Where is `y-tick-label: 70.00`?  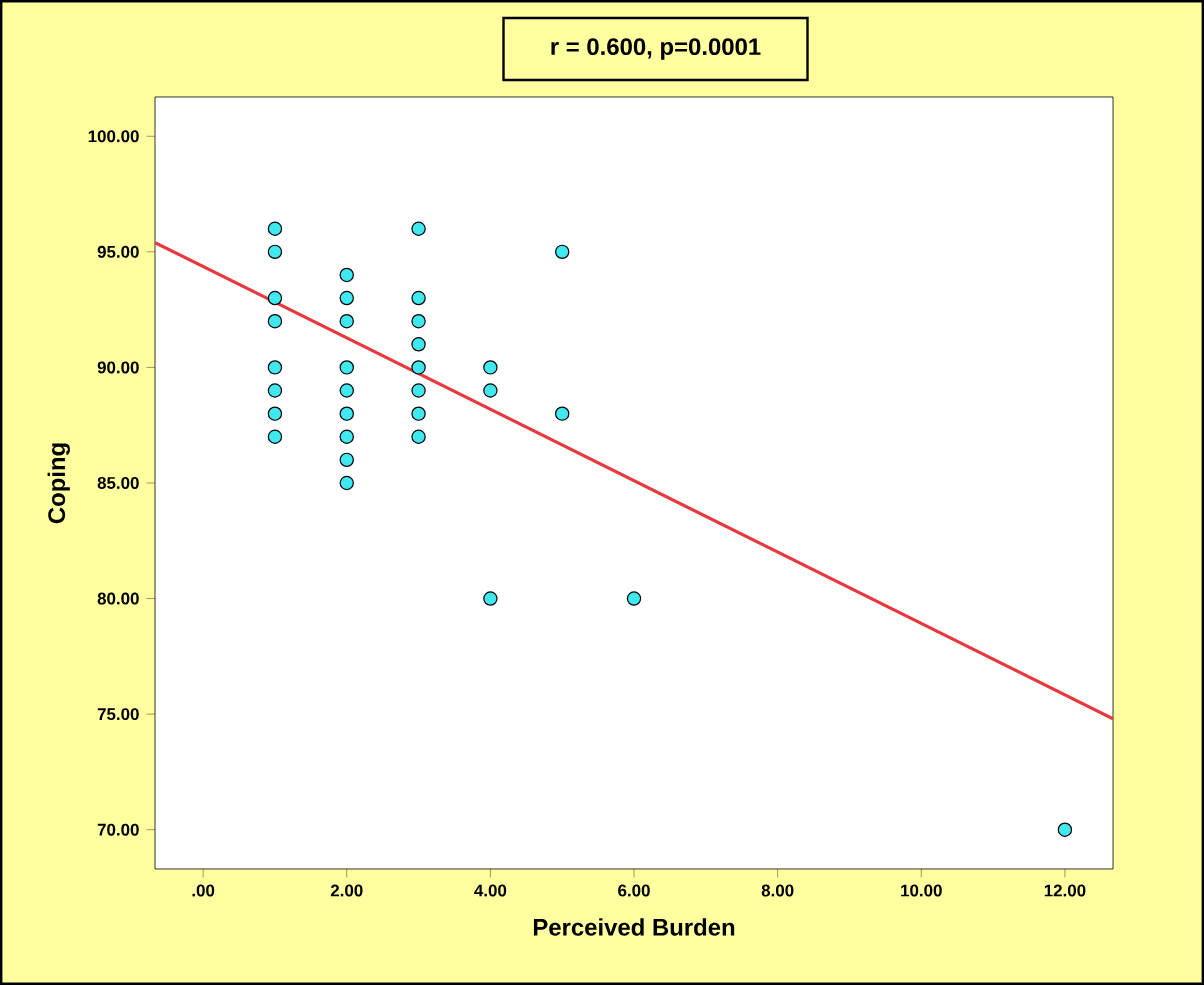
y-tick-label: 70.00 is located at coordinates (118, 829).